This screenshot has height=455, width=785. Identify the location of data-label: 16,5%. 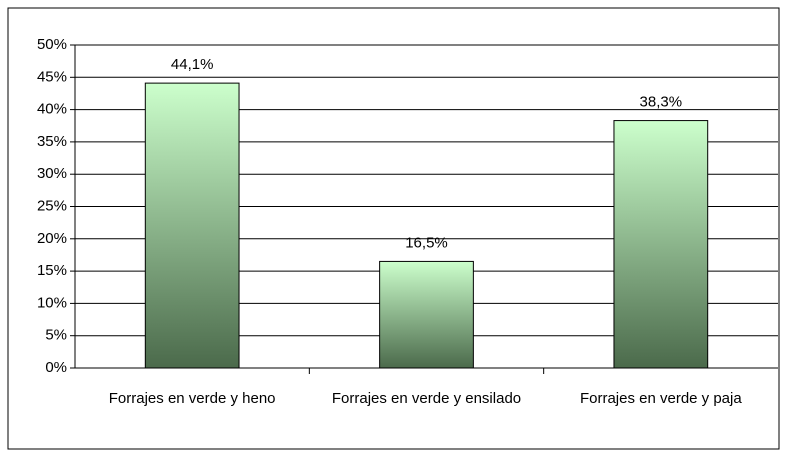
(426, 242).